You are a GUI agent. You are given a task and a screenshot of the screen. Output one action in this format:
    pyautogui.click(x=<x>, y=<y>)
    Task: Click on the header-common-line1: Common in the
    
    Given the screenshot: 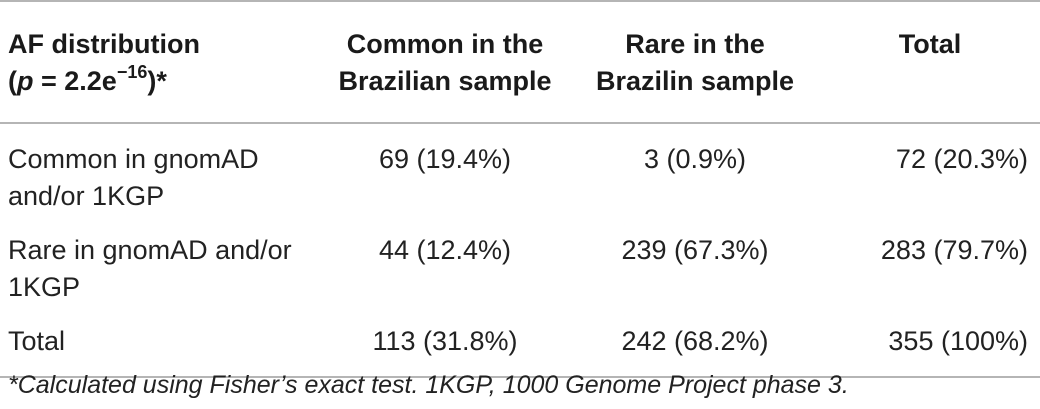 What is the action you would take?
    pyautogui.click(x=445, y=44)
    